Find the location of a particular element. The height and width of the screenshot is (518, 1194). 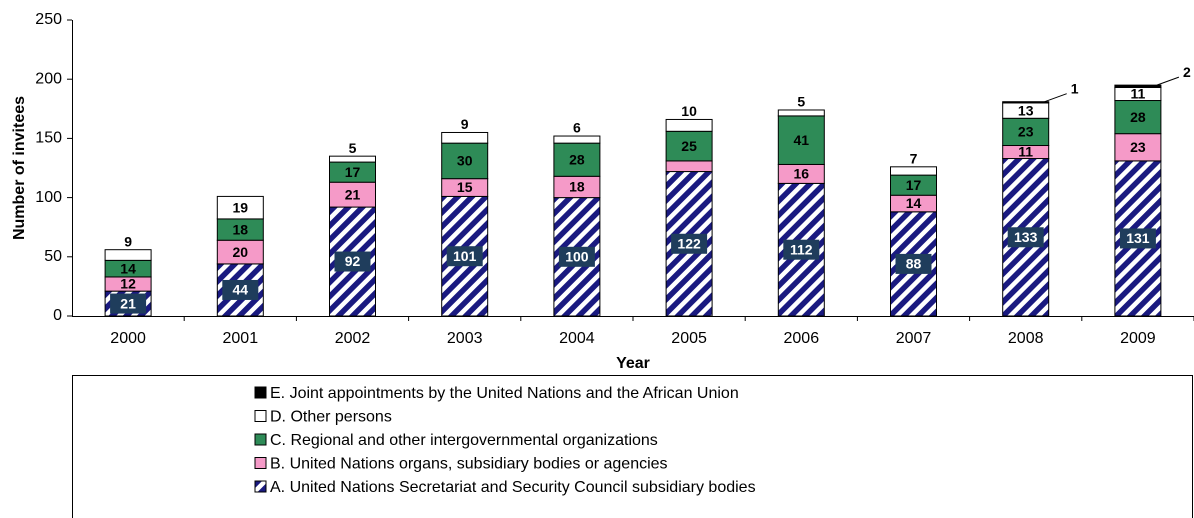

x-tick-label: 2003 is located at coordinates (465, 338).